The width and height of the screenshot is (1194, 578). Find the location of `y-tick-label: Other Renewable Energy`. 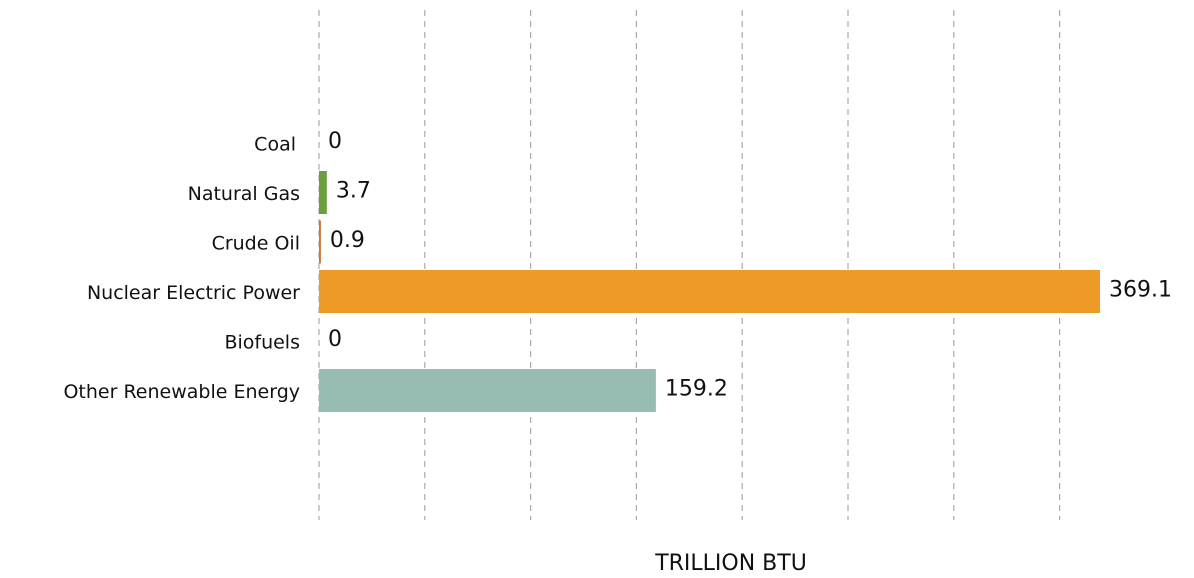

y-tick-label: Other Renewable Energy is located at coordinates (181, 392).